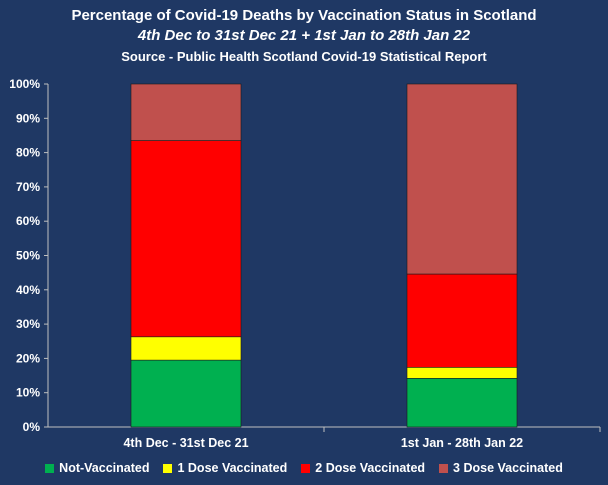 This screenshot has width=608, height=485. What do you see at coordinates (508, 468) in the screenshot?
I see `legend-label: 3 Dose Vaccinated` at bounding box center [508, 468].